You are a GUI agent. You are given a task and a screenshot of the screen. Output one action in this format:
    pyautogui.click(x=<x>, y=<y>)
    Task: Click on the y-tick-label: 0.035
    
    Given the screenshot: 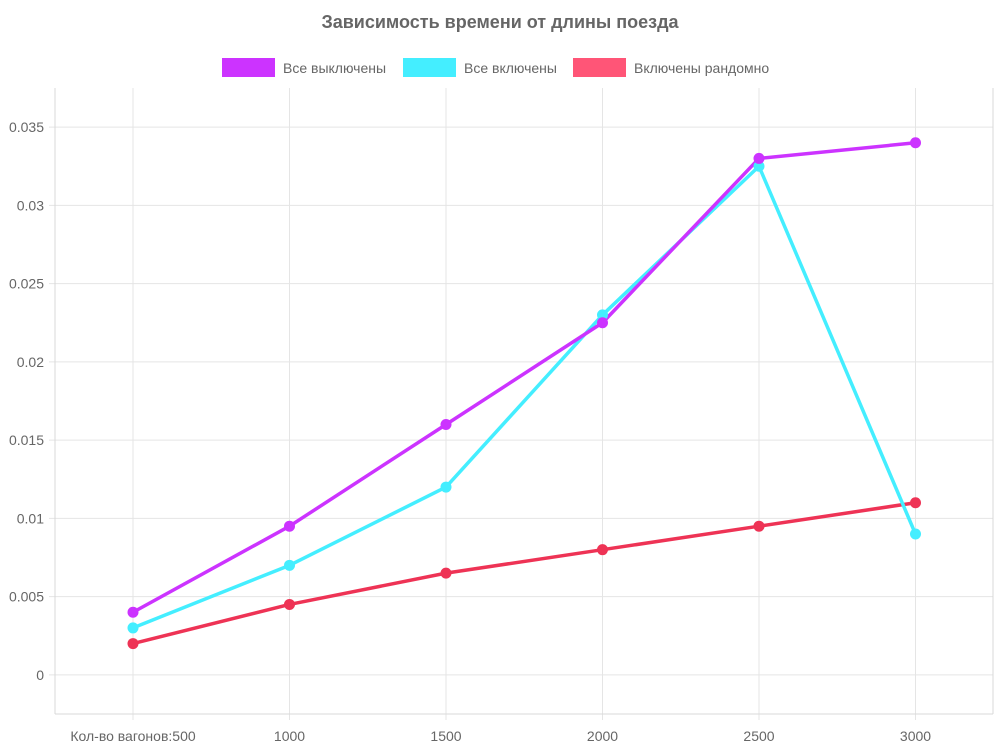 What is the action you would take?
    pyautogui.click(x=26, y=127)
    